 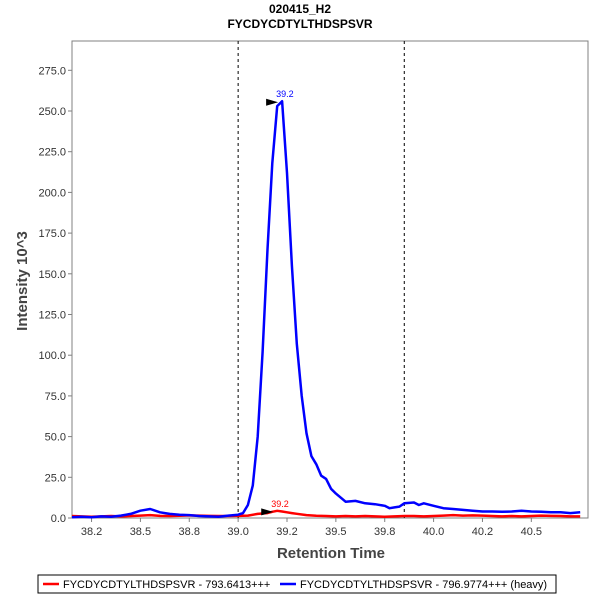 What do you see at coordinates (237, 532) in the screenshot?
I see `x-tick-label: 39.0` at bounding box center [237, 532].